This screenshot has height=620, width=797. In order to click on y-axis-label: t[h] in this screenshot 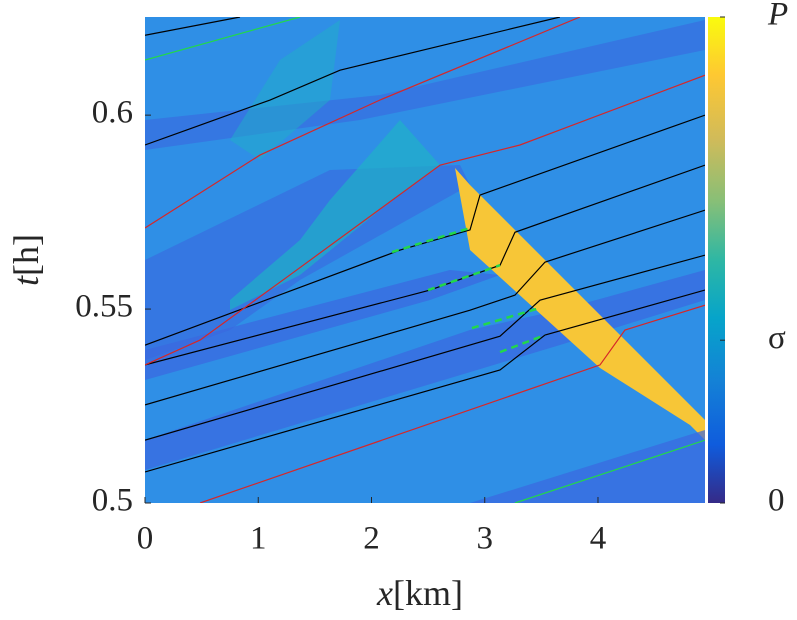, I will do `click(26, 260)`.